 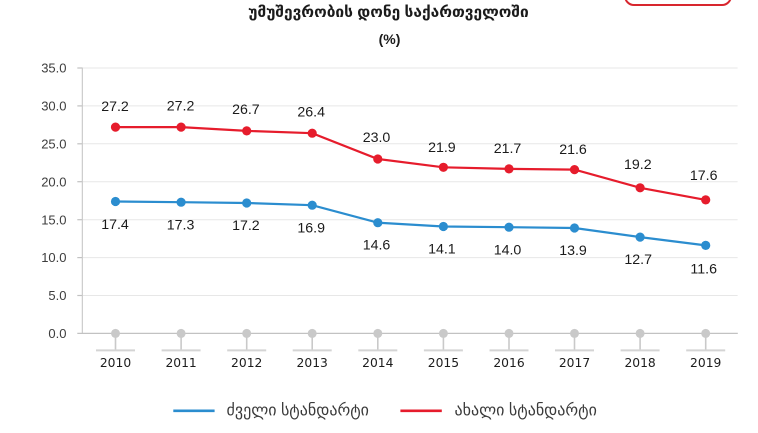 I want to click on svg-text: 17.4, so click(x=115, y=225).